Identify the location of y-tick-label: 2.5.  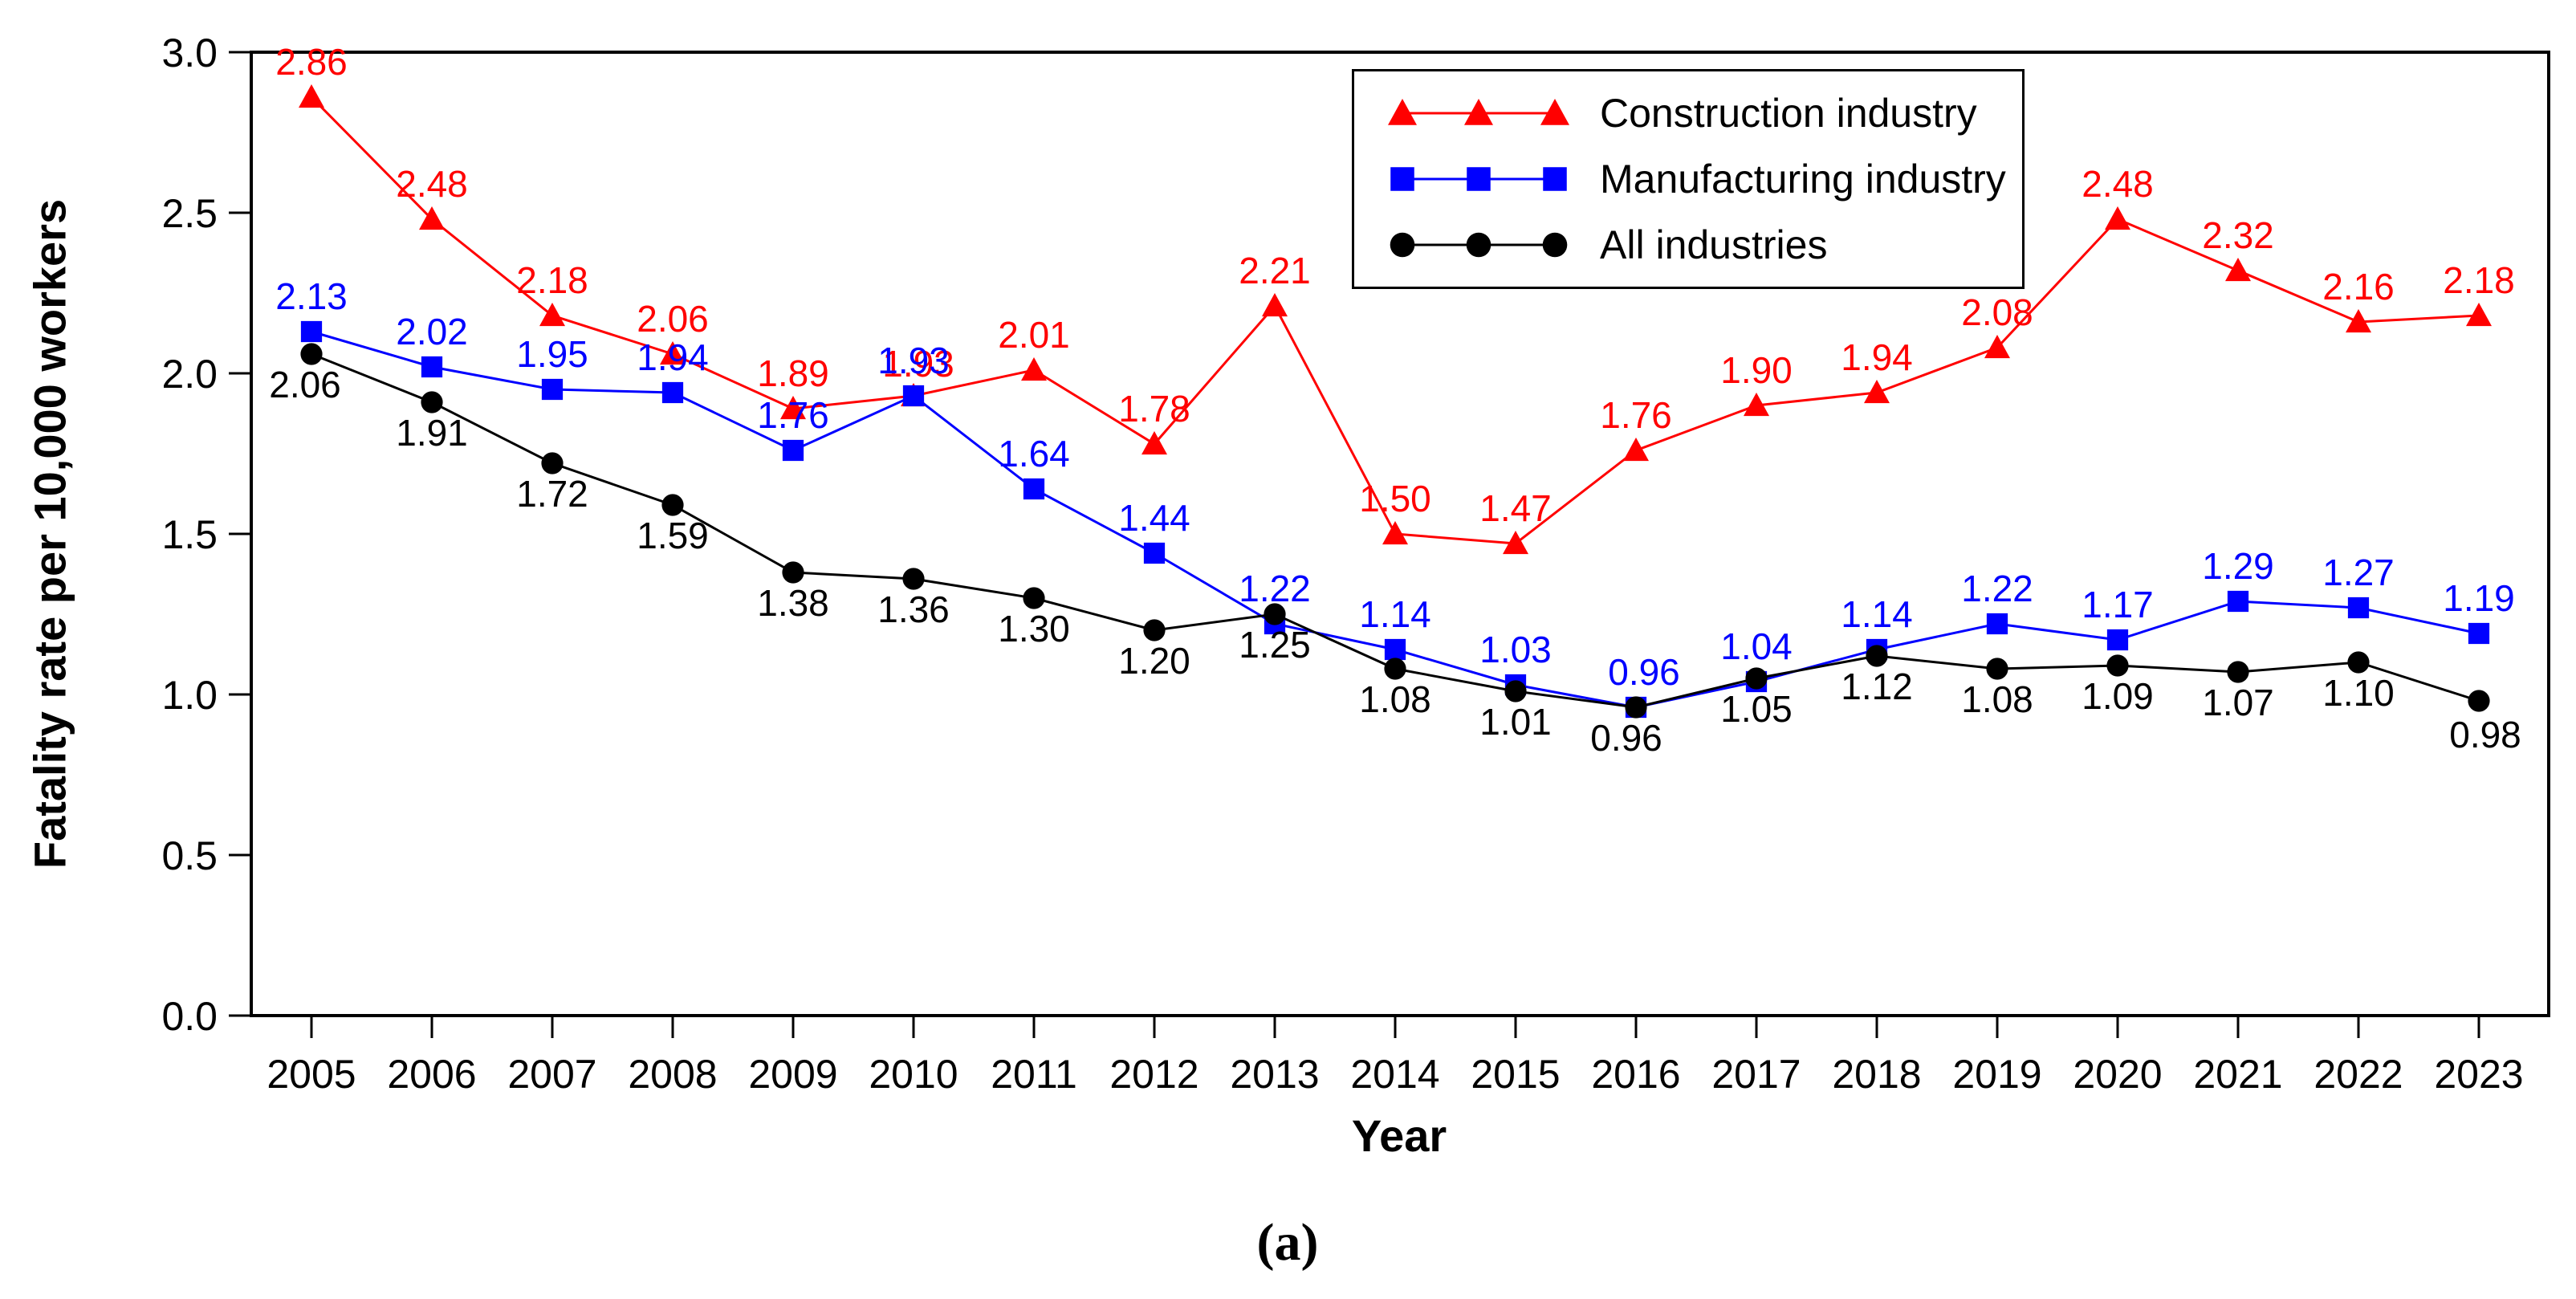
(189, 213).